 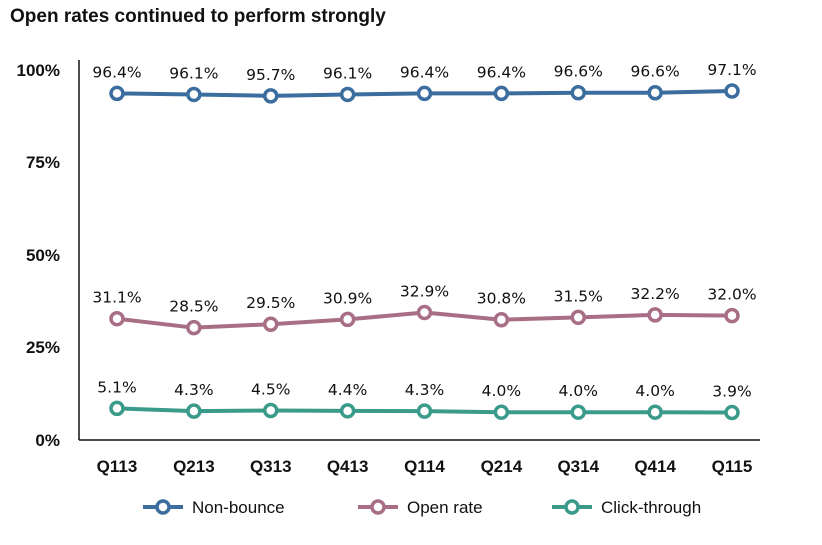 What do you see at coordinates (445, 507) in the screenshot?
I see `legend-label: Open rate` at bounding box center [445, 507].